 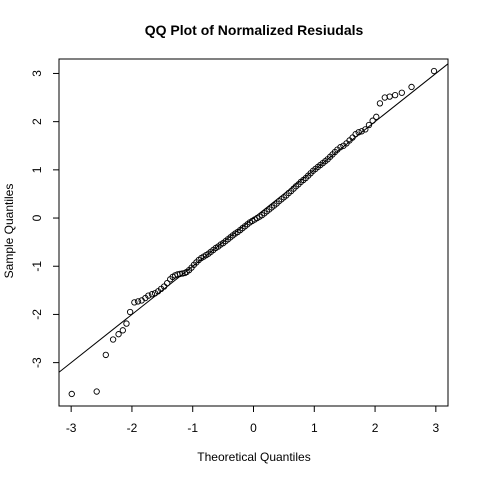 I want to click on y-tick-label: 2, so click(x=37, y=121).